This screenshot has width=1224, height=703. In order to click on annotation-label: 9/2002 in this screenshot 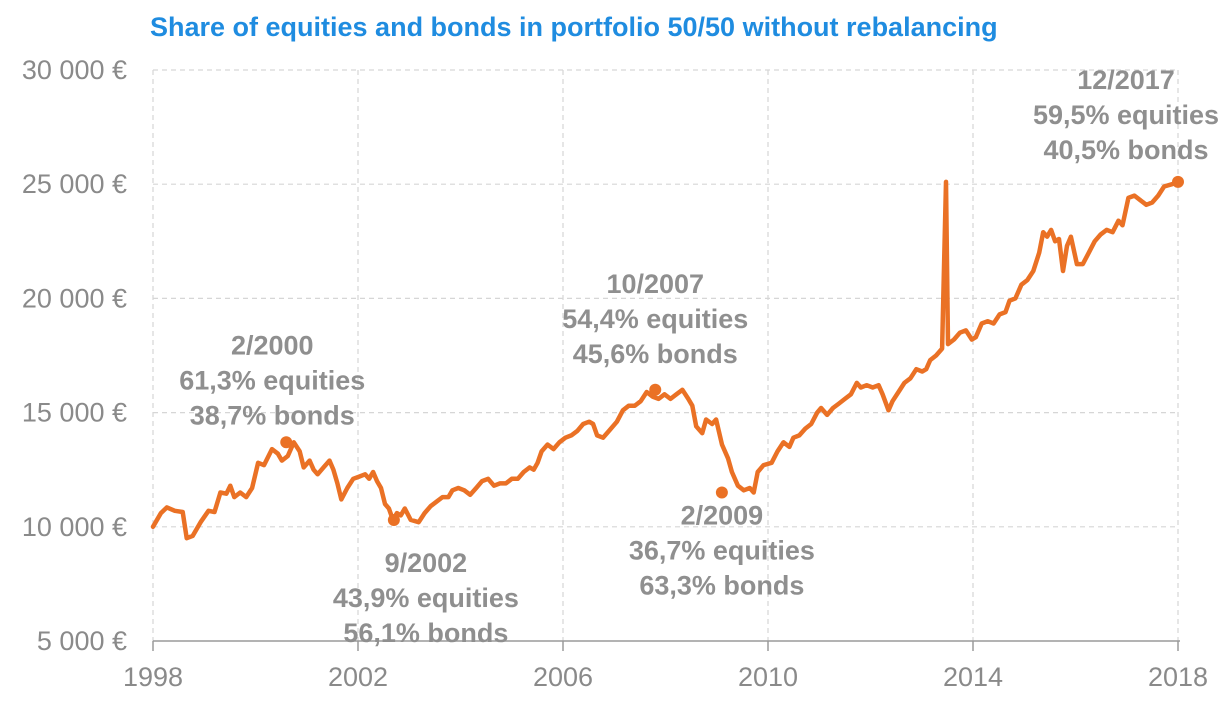, I will do `click(426, 563)`.